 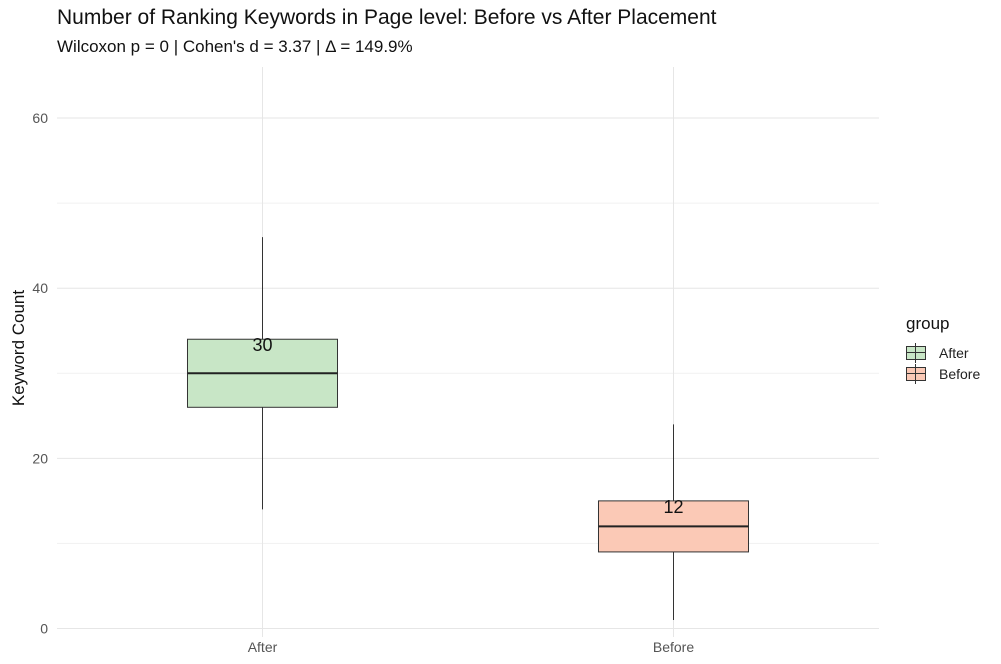 I want to click on legend: group After Before, so click(x=943, y=349).